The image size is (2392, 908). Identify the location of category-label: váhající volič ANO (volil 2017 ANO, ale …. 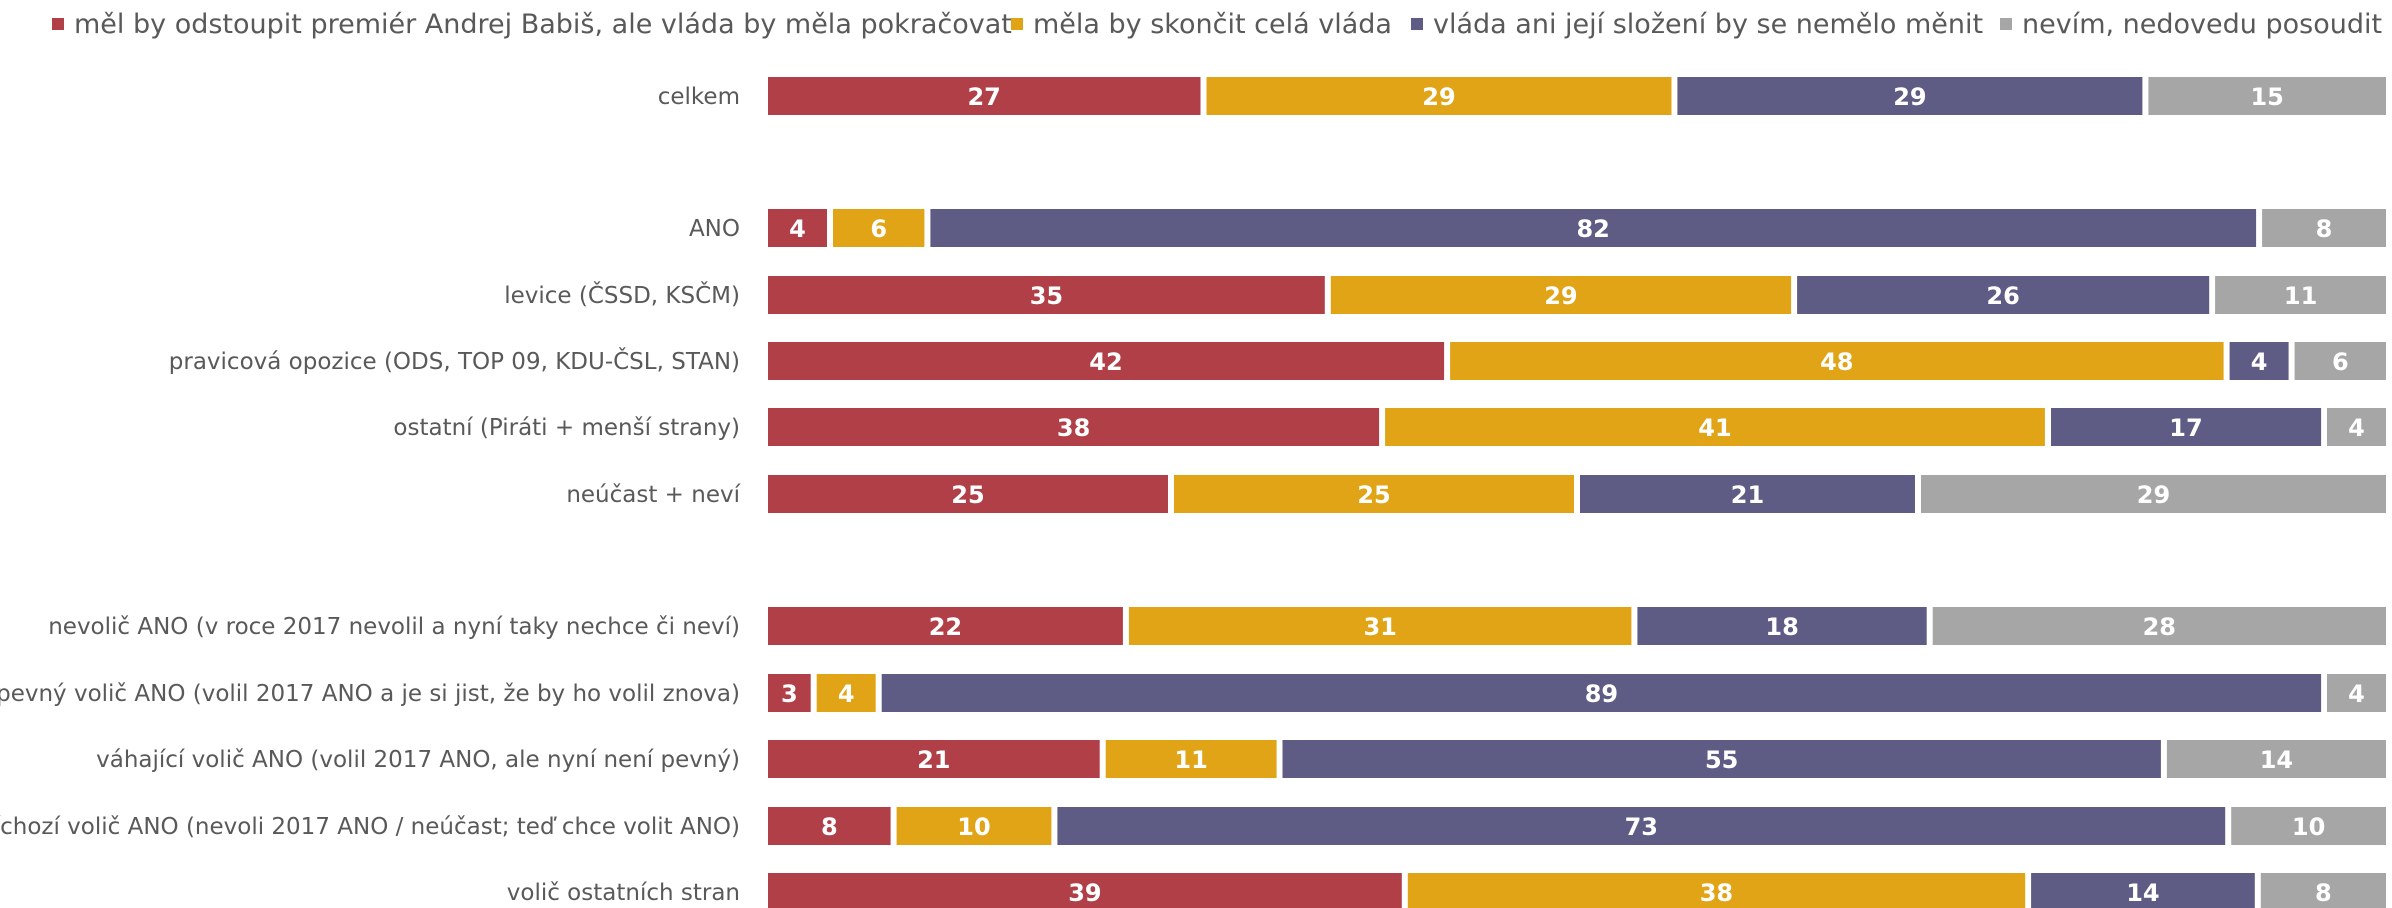
(418, 760).